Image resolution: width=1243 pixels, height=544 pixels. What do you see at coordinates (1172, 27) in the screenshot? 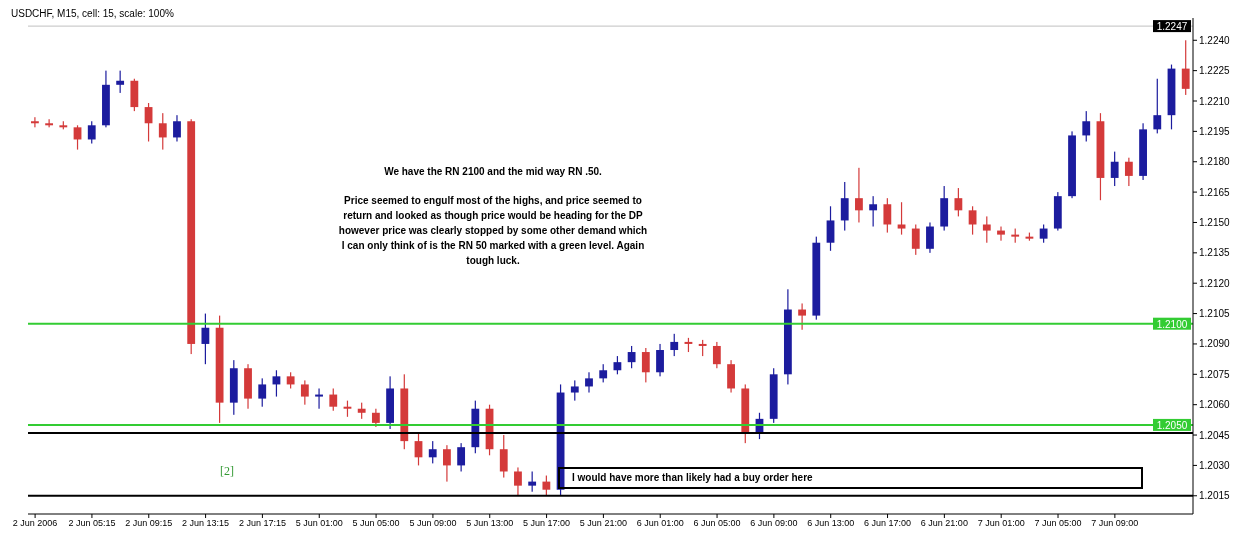
I see `ref-line-label: 1.2247` at bounding box center [1172, 27].